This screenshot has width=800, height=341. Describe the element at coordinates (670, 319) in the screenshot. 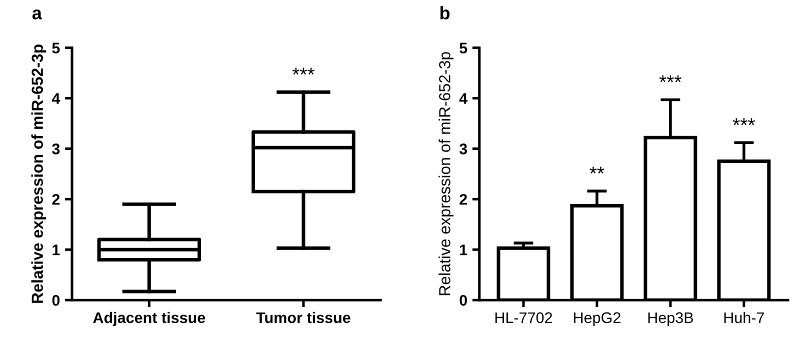

I see `x-tick-label: Hep3B` at that location.